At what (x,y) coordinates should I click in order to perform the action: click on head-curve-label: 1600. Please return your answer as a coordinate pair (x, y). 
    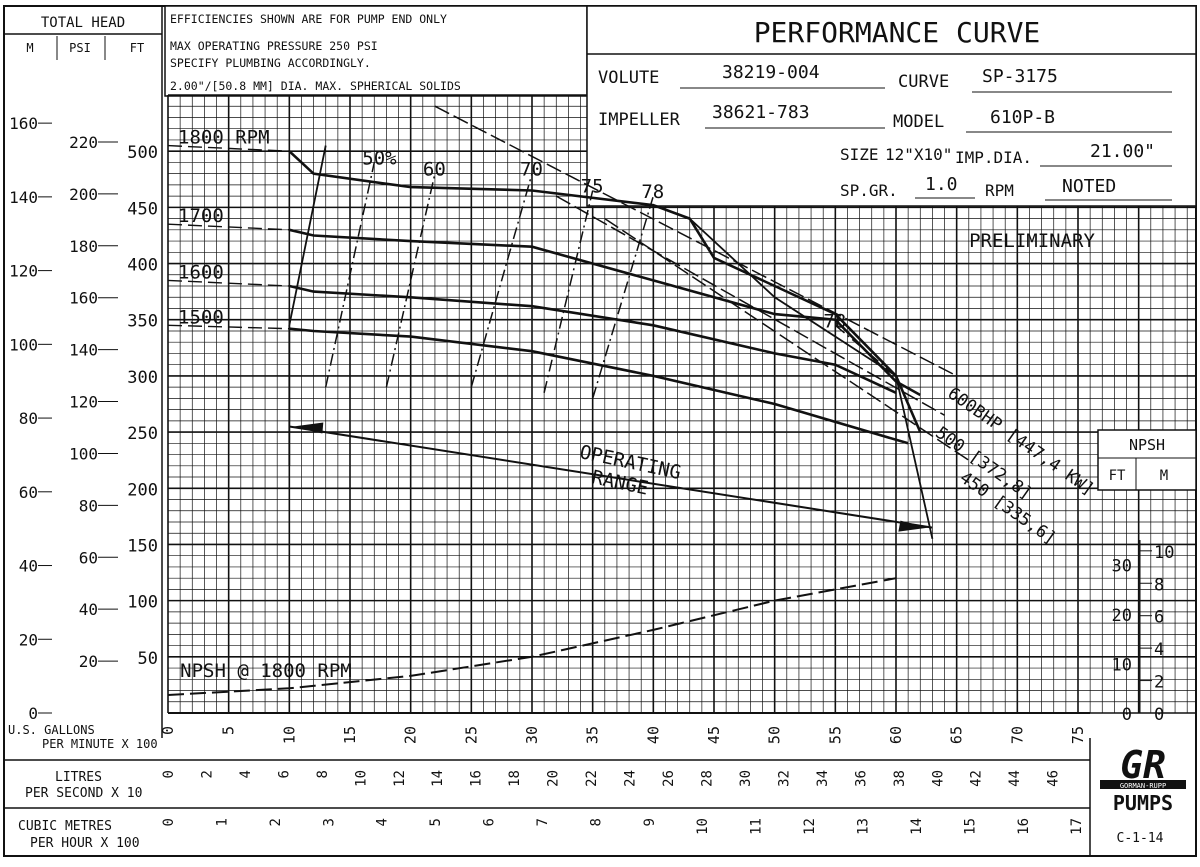
    Looking at the image, I should click on (201, 272).